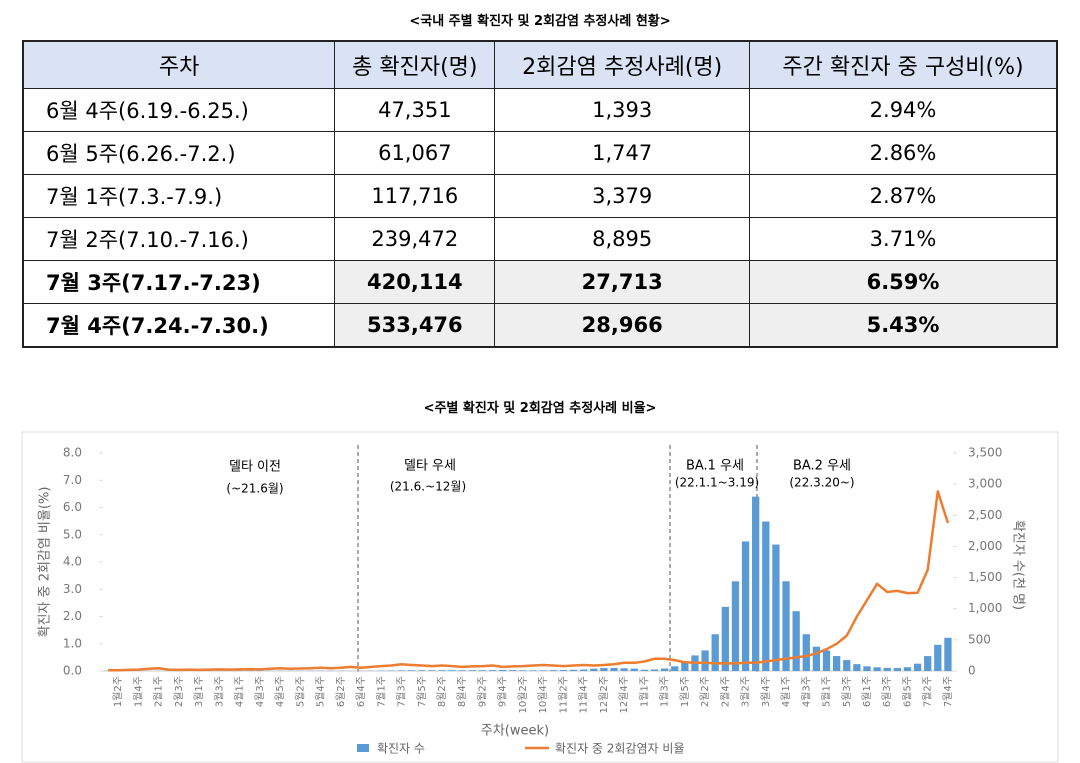  Describe the element at coordinates (341, 691) in the screenshot. I see `x-tick-label: 6월2주` at that location.